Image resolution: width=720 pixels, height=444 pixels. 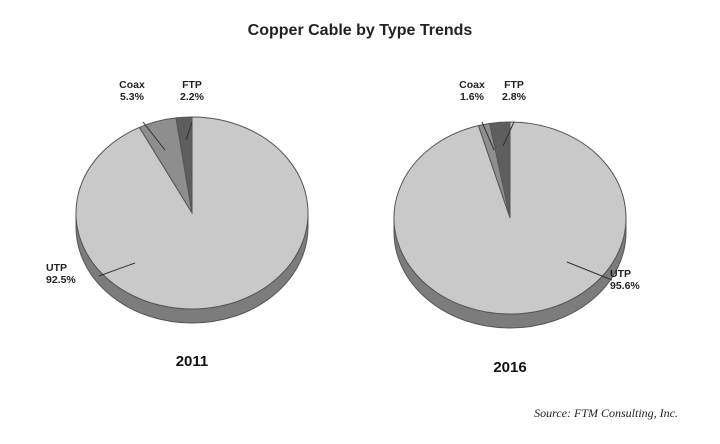 What do you see at coordinates (192, 97) in the screenshot?
I see `slice-value-ftp: 2.2%` at bounding box center [192, 97].